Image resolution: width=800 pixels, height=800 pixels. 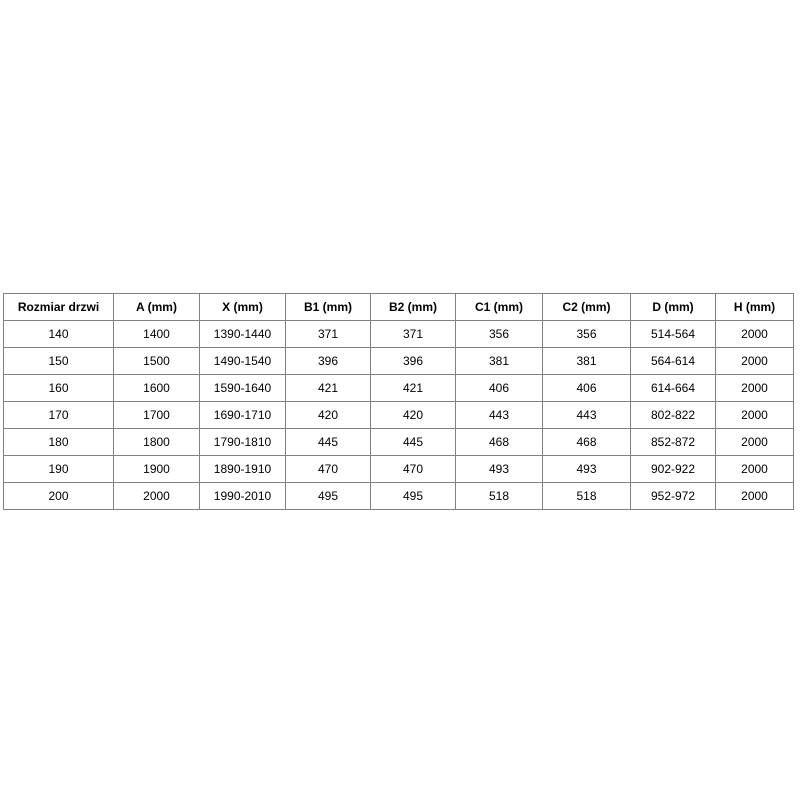 What do you see at coordinates (242, 307) in the screenshot?
I see `column-header: X (mm)` at bounding box center [242, 307].